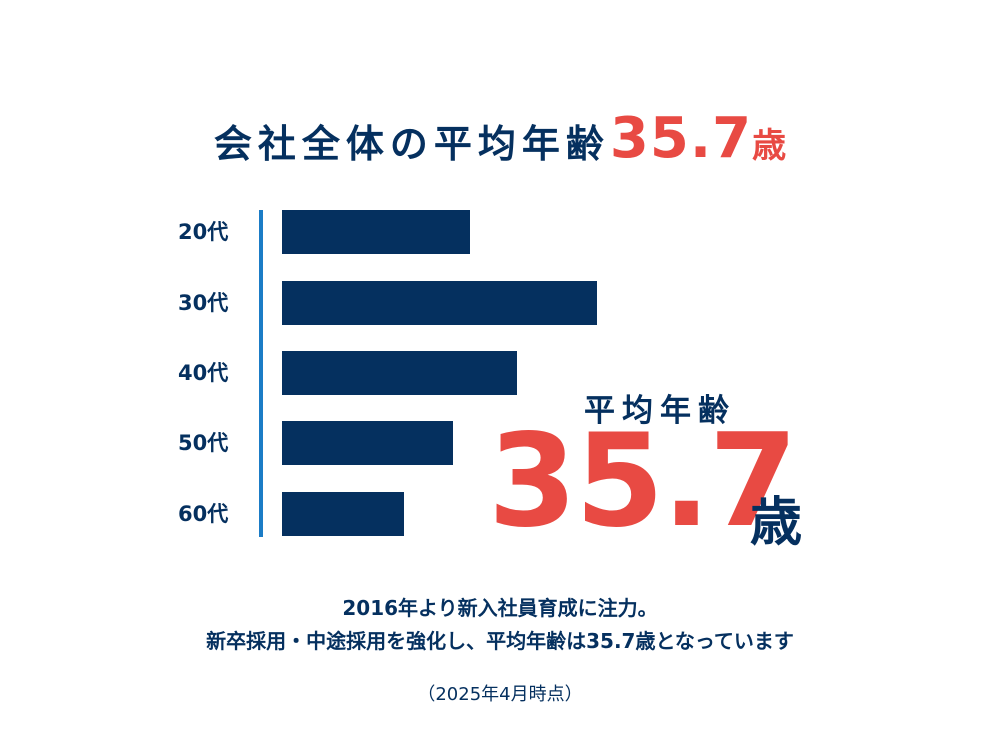 The height and width of the screenshot is (750, 1000). Describe the element at coordinates (203, 443) in the screenshot. I see `bar-label: 50代` at that location.